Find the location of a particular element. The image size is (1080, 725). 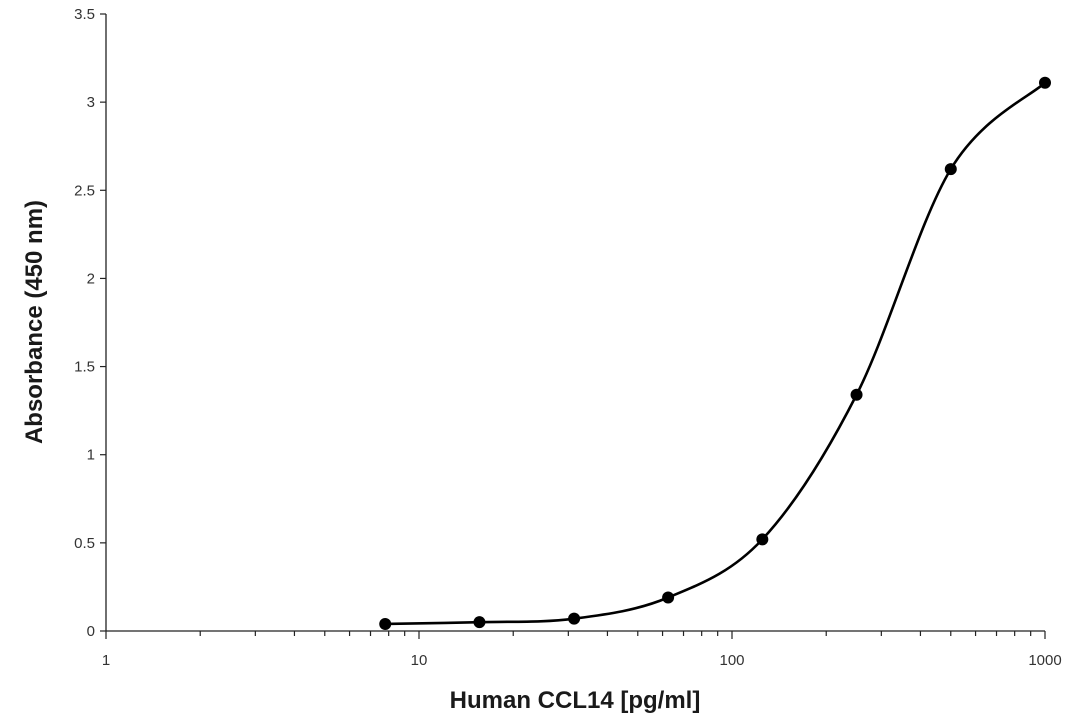

y-tick-label: 1.5 is located at coordinates (84, 367).